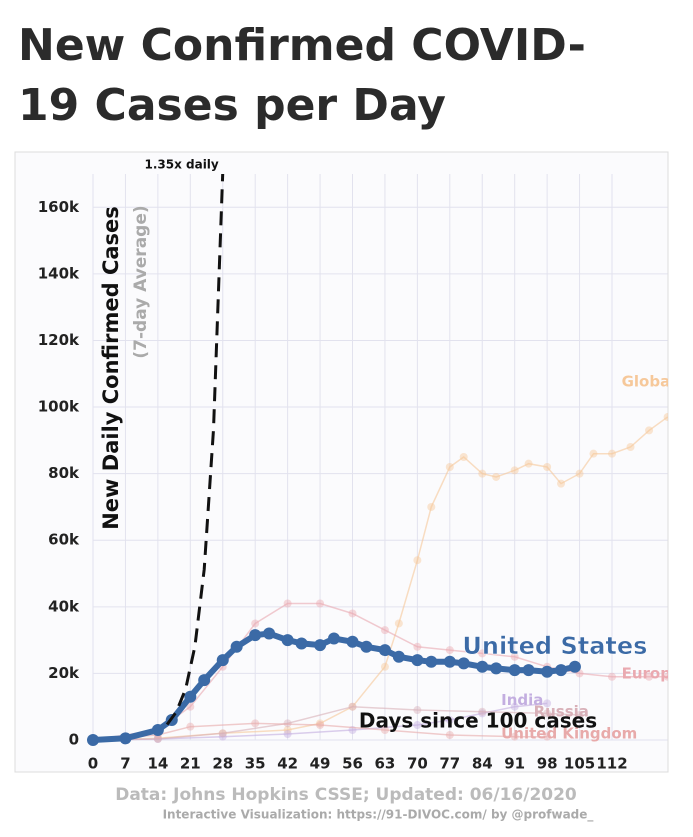  I want to click on series-label: Europe, so click(652, 673).